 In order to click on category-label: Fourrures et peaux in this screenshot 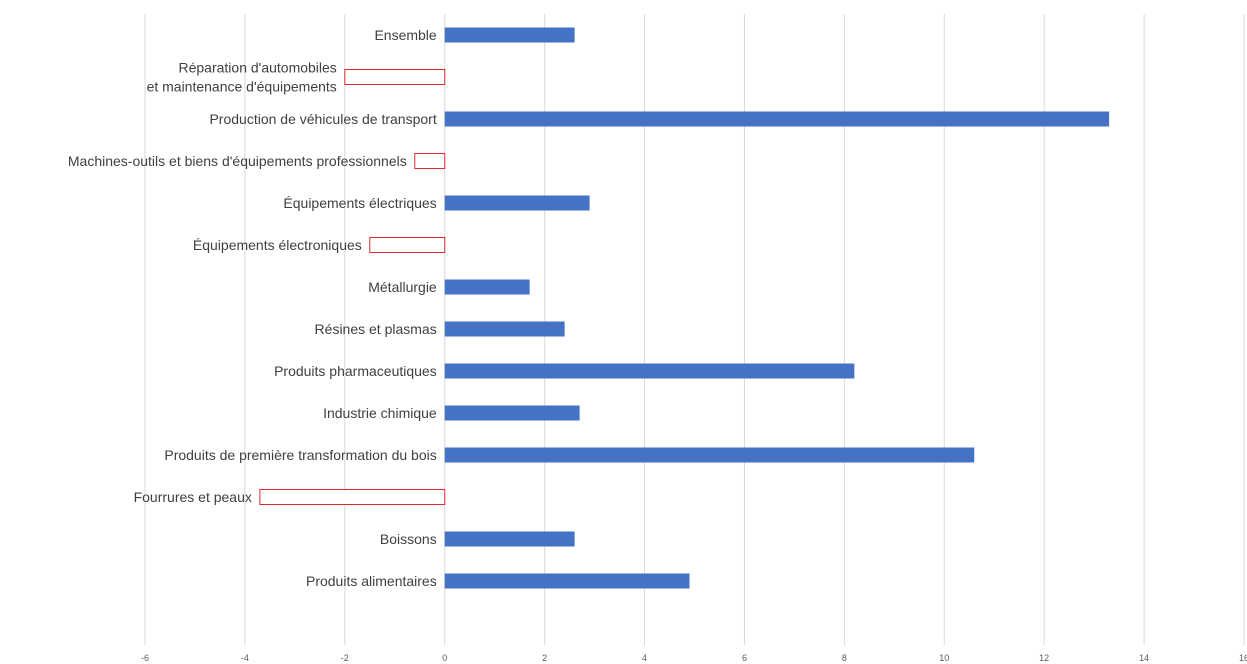, I will do `click(193, 497)`.